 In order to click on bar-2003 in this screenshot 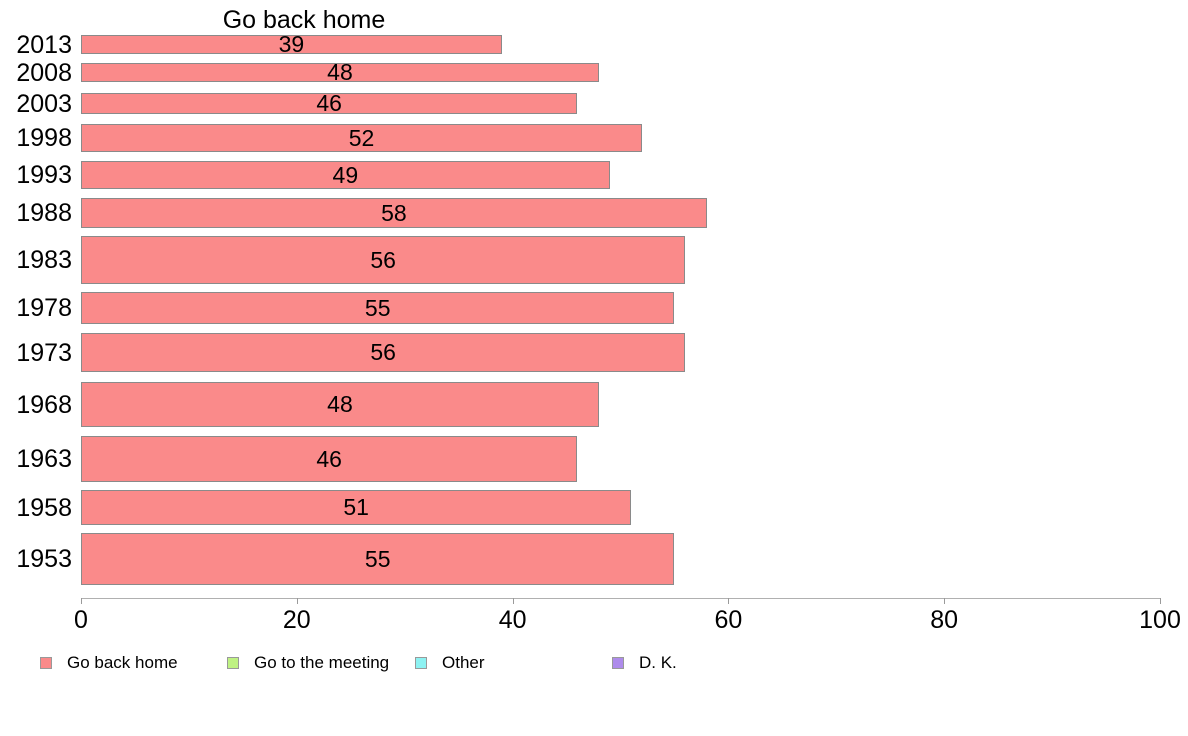, I will do `click(329, 103)`.